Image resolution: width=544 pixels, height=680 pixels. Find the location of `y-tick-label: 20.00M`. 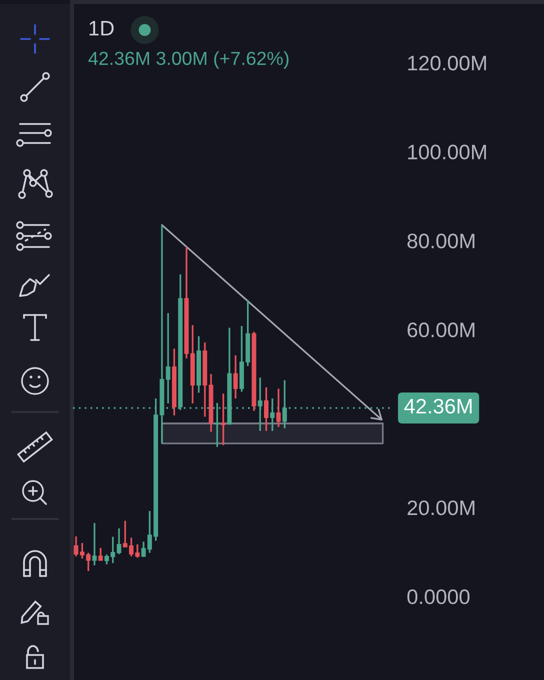

y-tick-label: 20.00M is located at coordinates (441, 508).